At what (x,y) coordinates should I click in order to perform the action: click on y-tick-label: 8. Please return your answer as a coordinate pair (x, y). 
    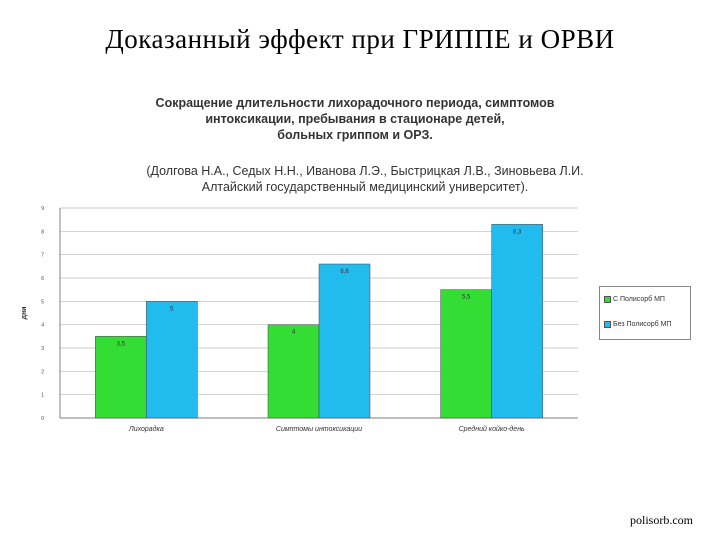
    Looking at the image, I should click on (42, 232).